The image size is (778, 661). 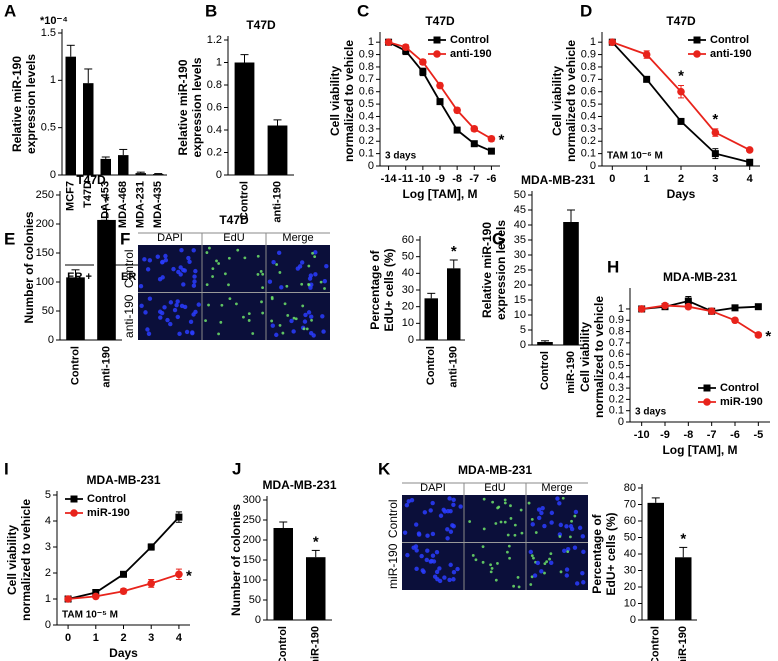 What do you see at coordinates (616, 354) in the screenshot?
I see `y-tick-label: 0.6` at bounding box center [616, 354].